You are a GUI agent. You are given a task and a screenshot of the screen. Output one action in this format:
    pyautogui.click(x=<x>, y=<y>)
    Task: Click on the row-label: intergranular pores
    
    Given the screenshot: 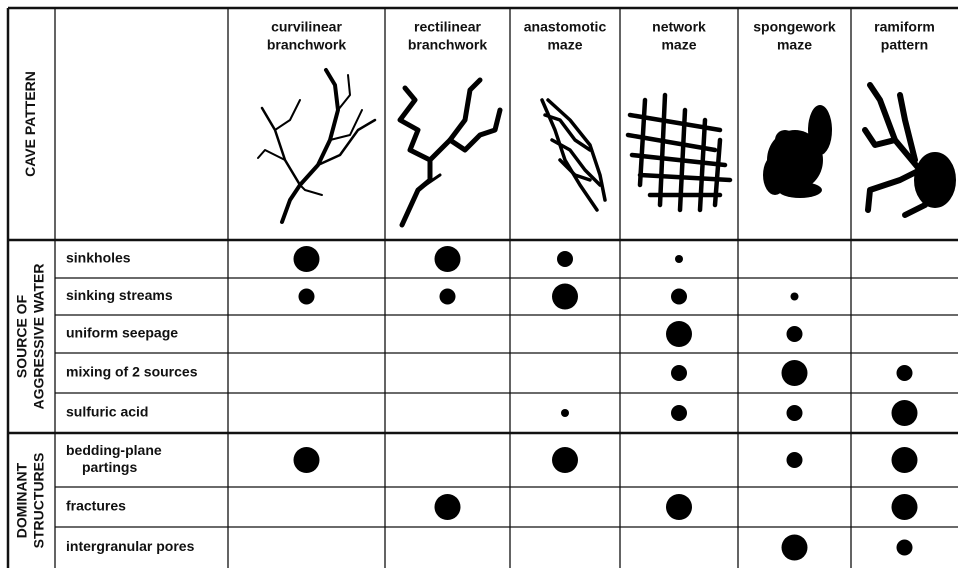 What is the action you would take?
    pyautogui.click(x=130, y=546)
    